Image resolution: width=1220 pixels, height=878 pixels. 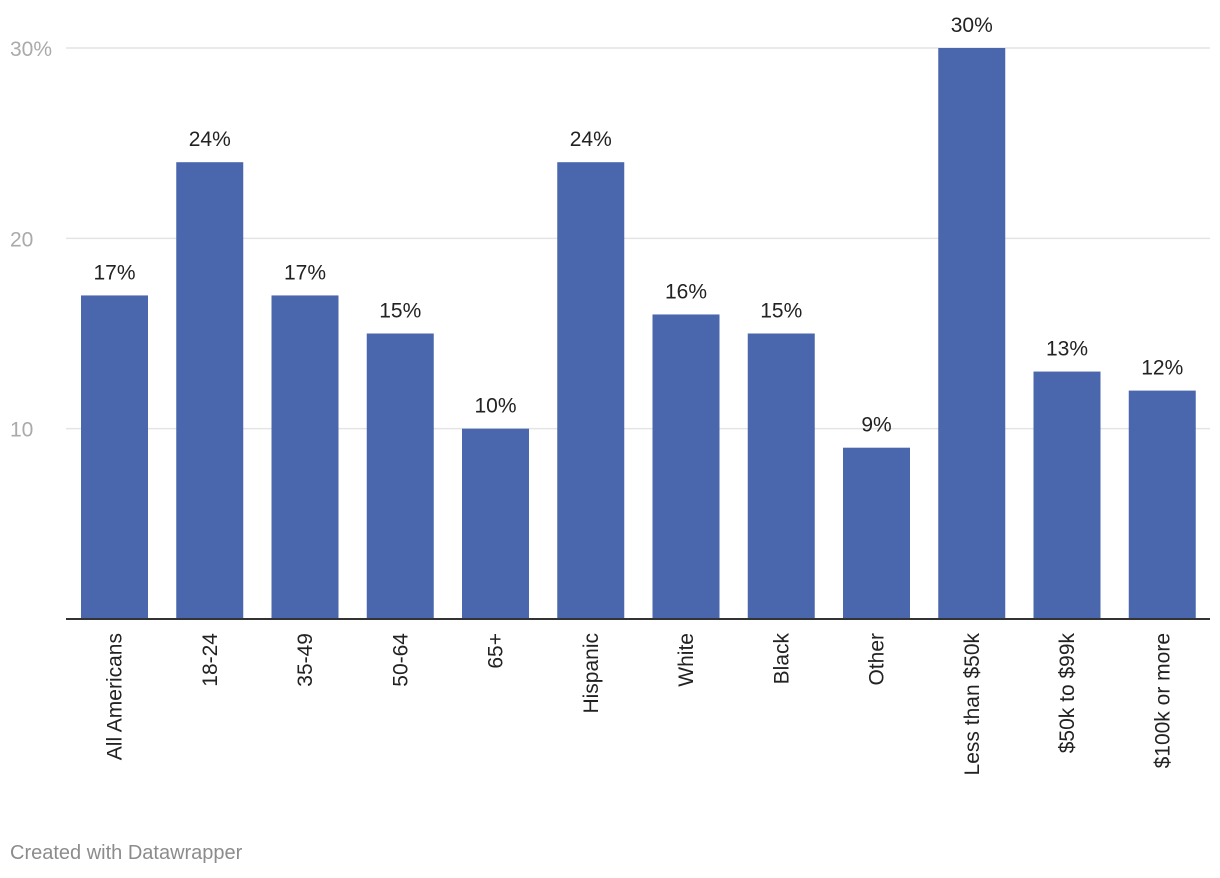 I want to click on category-label: Other, so click(x=877, y=659).